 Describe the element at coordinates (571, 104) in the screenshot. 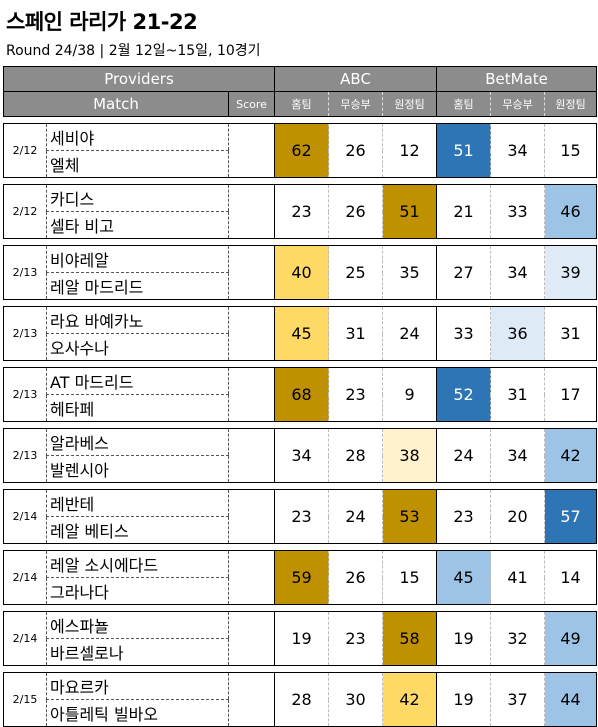

I see `betmate-away-header: 원정팀` at that location.